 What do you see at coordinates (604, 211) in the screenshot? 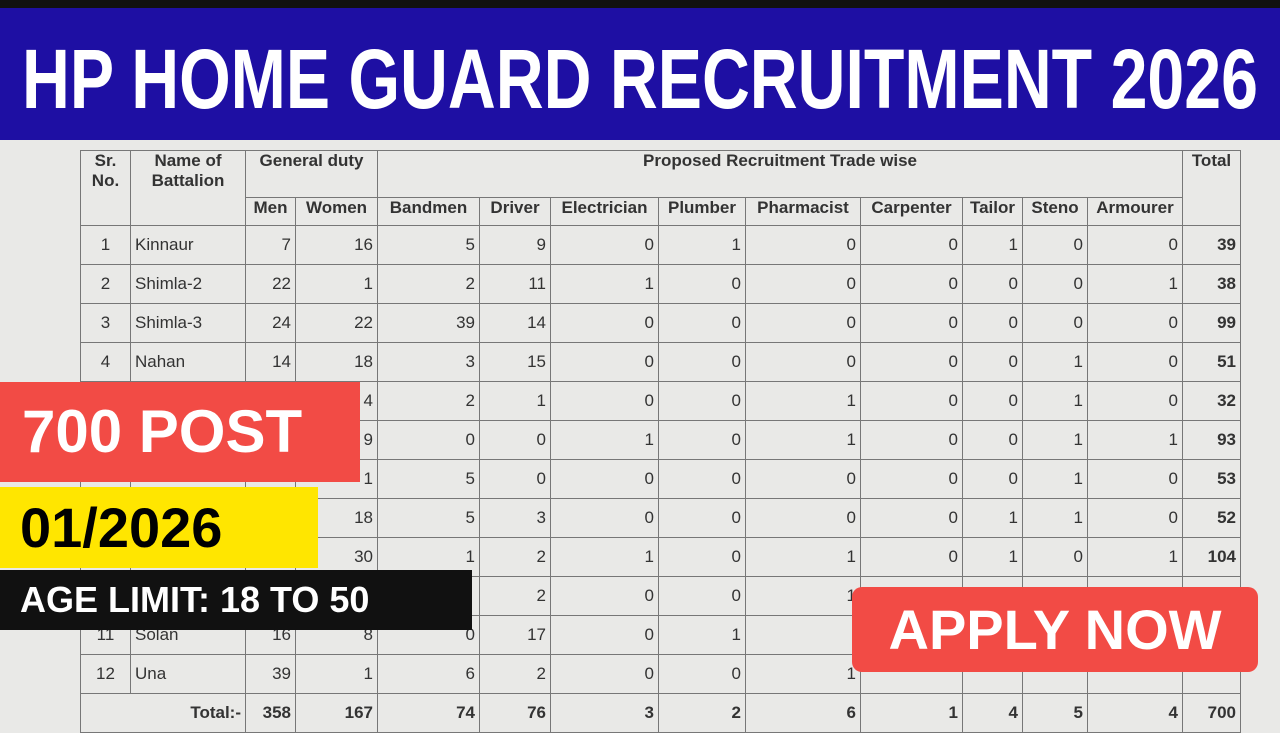
I see `sub-header: Electrician` at bounding box center [604, 211].